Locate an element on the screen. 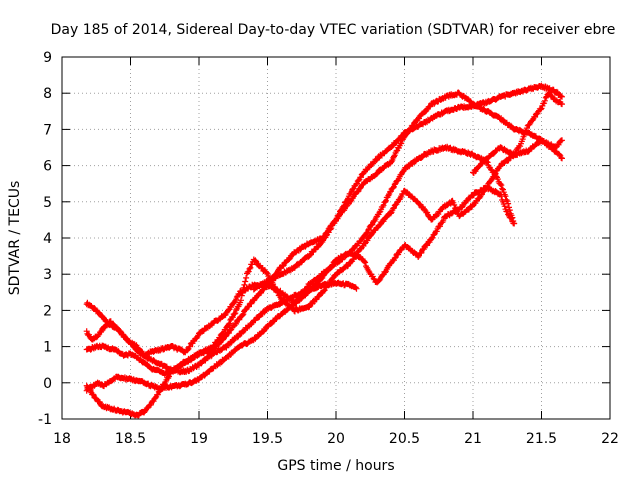 The image size is (640, 480). x-tick-labels: 18 18.5 19 19.5 20 20.5 21 21.5 22 is located at coordinates (336, 439).